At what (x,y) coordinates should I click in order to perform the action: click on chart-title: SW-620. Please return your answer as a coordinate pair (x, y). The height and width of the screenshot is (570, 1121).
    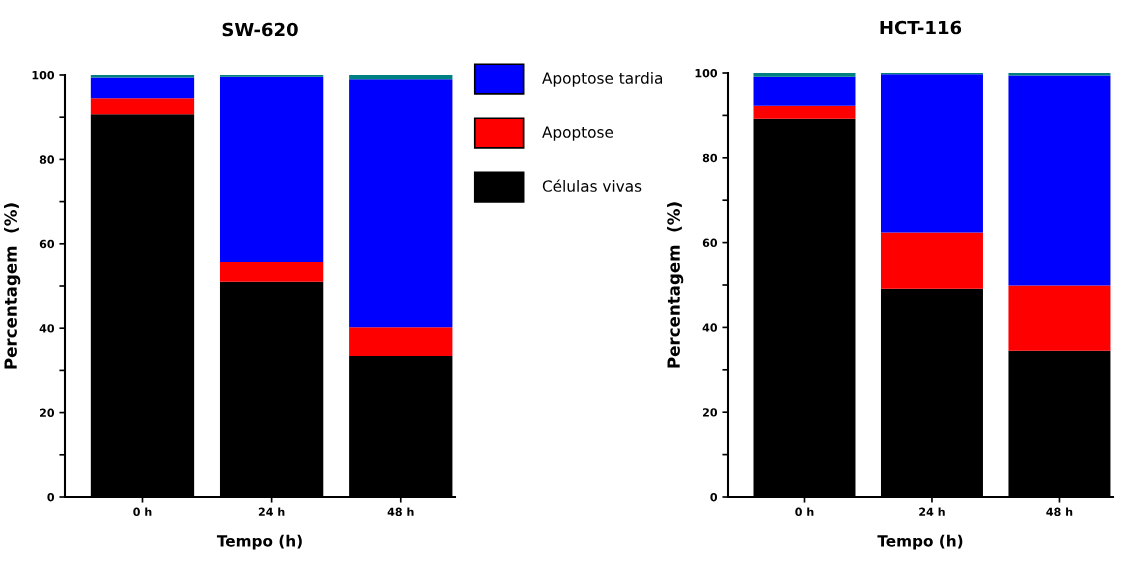
    Looking at the image, I should click on (260, 29).